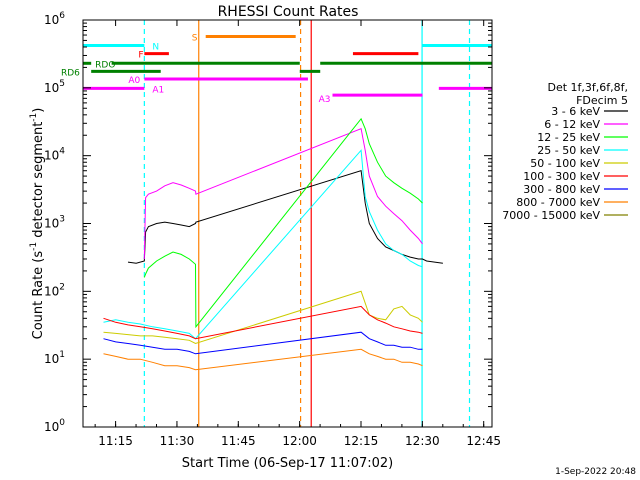 The height and width of the screenshot is (480, 640). Describe the element at coordinates (115, 441) in the screenshot. I see `x-tick-label: 11:15` at that location.